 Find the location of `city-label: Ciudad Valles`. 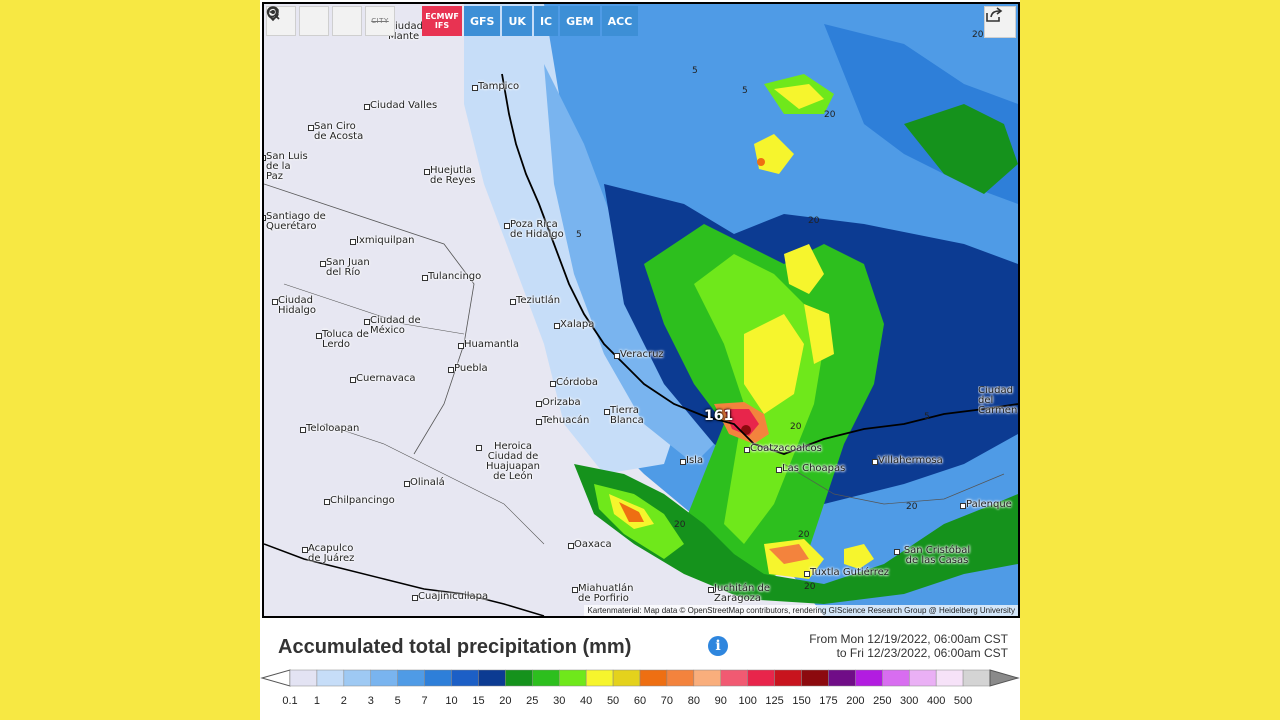

city-label: Ciudad Valles is located at coordinates (400, 105).